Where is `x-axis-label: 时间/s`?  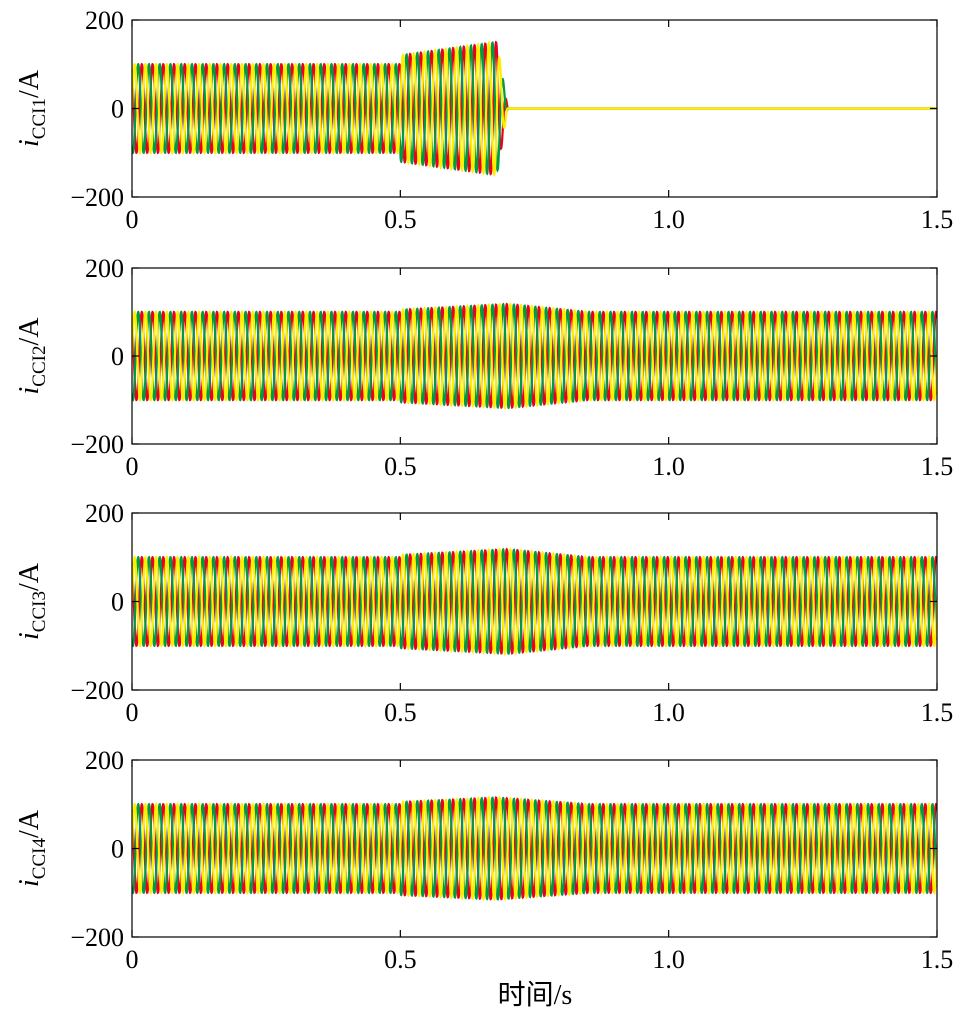
x-axis-label: 时间/s is located at coordinates (535, 995).